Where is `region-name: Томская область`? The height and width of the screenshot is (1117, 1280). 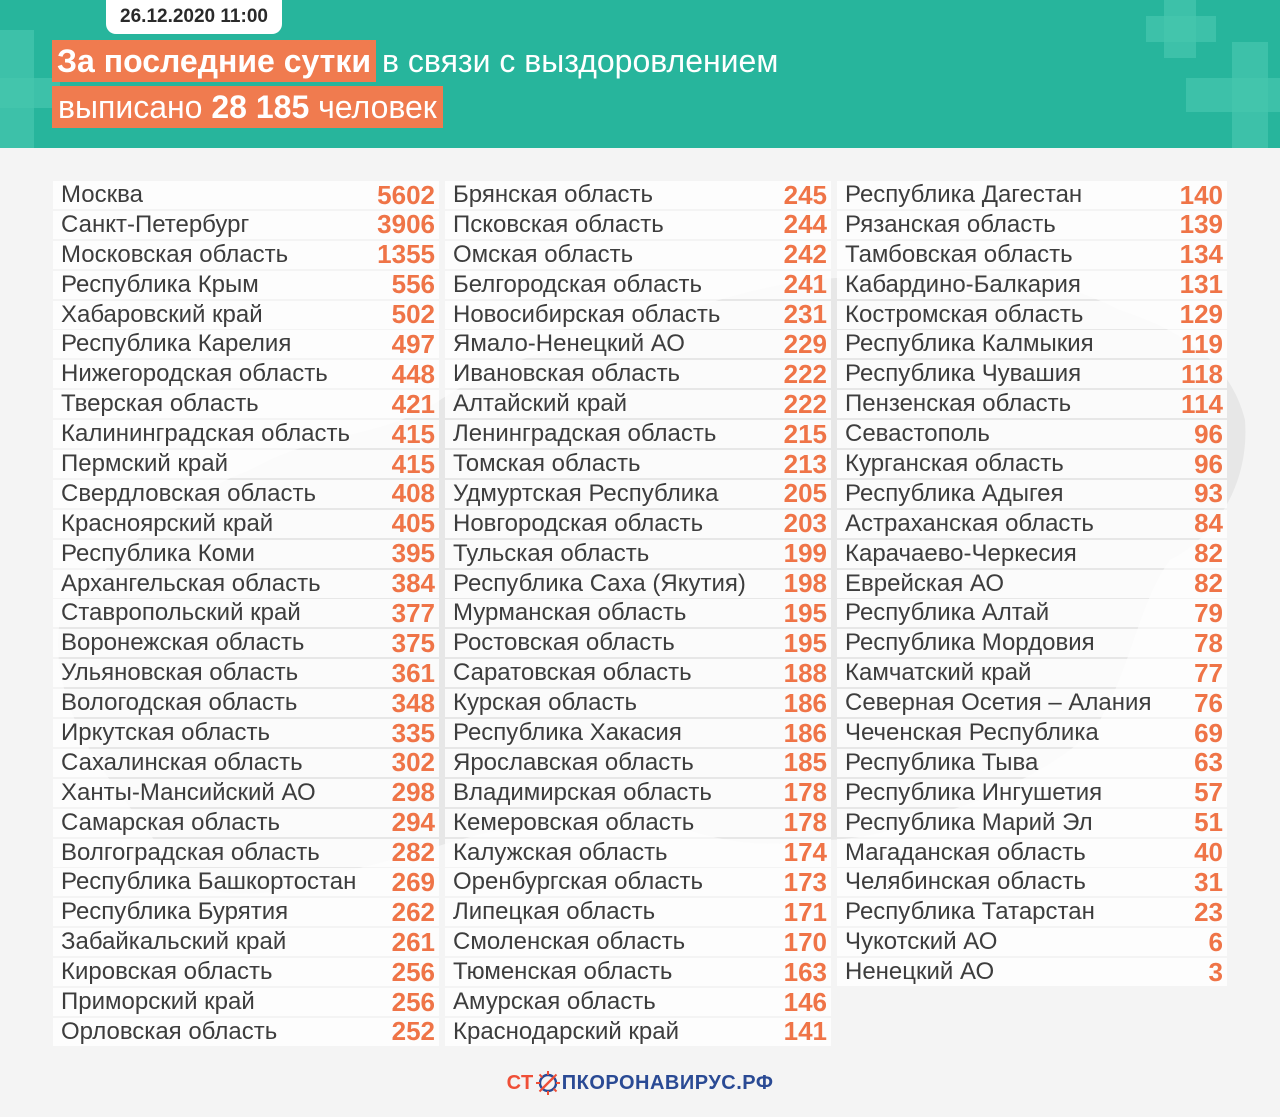 region-name: Томская область is located at coordinates (547, 464).